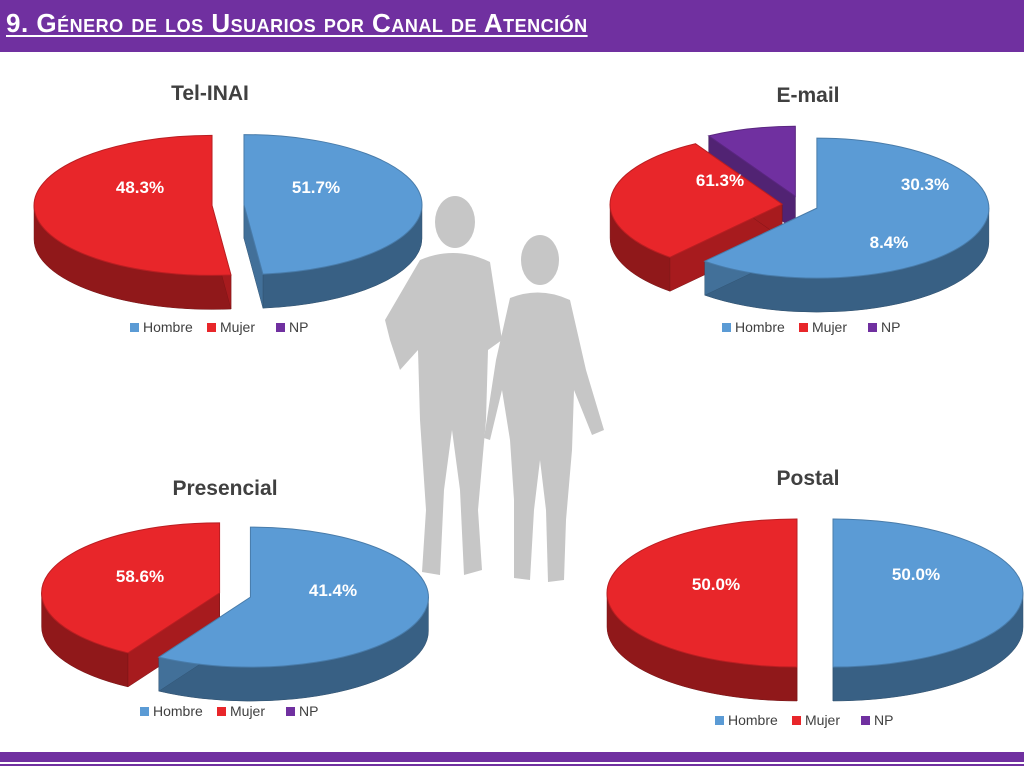 The height and width of the screenshot is (768, 1024). Describe the element at coordinates (753, 720) in the screenshot. I see `legend-label-hombre: Hombre` at that location.